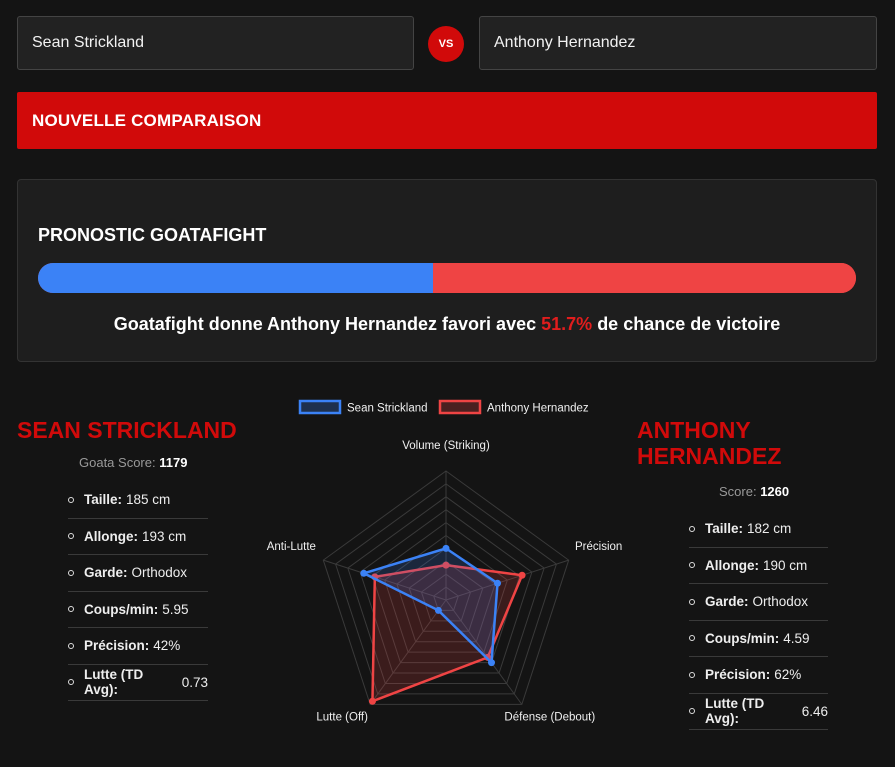 The height and width of the screenshot is (767, 895). Describe the element at coordinates (446, 44) in the screenshot. I see `vs-badge: VS` at that location.